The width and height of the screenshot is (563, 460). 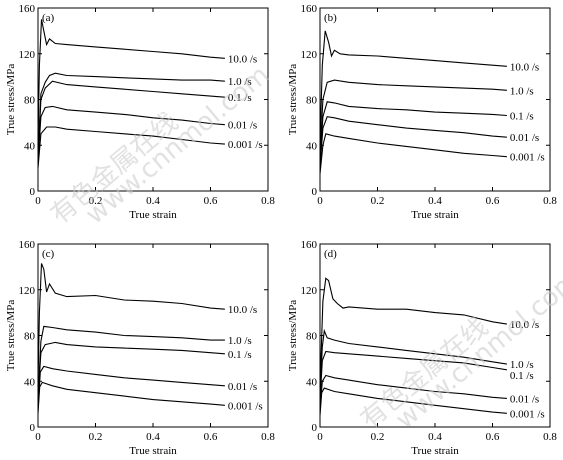 What do you see at coordinates (48, 254) in the screenshot?
I see `panel-label: (c)` at bounding box center [48, 254].